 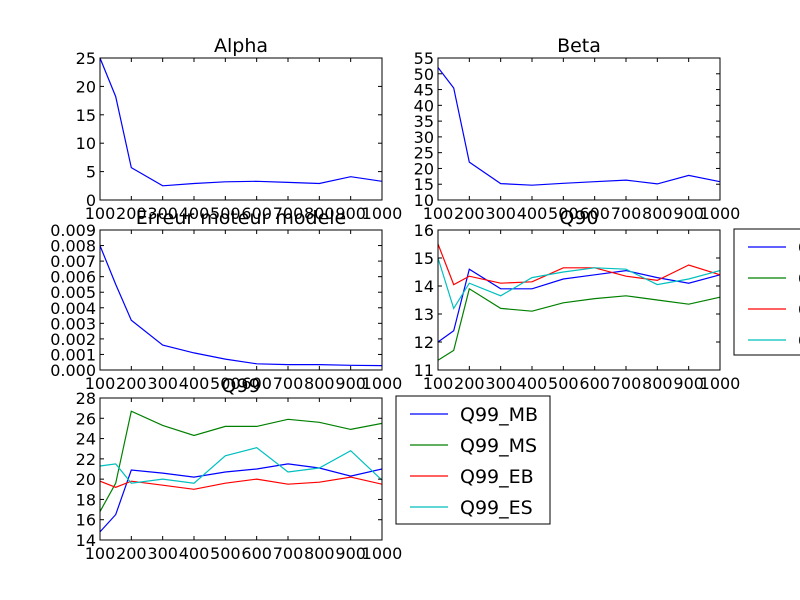 What do you see at coordinates (86, 540) in the screenshot?
I see `y-tick-label: 14` at bounding box center [86, 540].